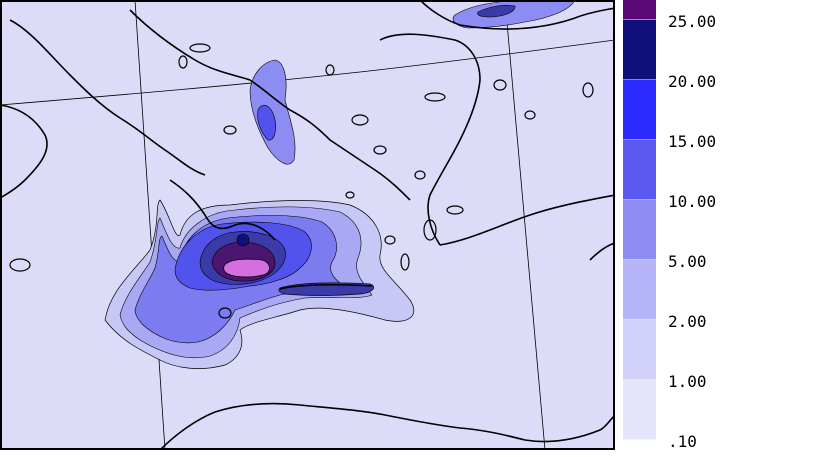  What do you see at coordinates (387, 426) in the screenshot?
I see `coastline-africa` at bounding box center [387, 426].